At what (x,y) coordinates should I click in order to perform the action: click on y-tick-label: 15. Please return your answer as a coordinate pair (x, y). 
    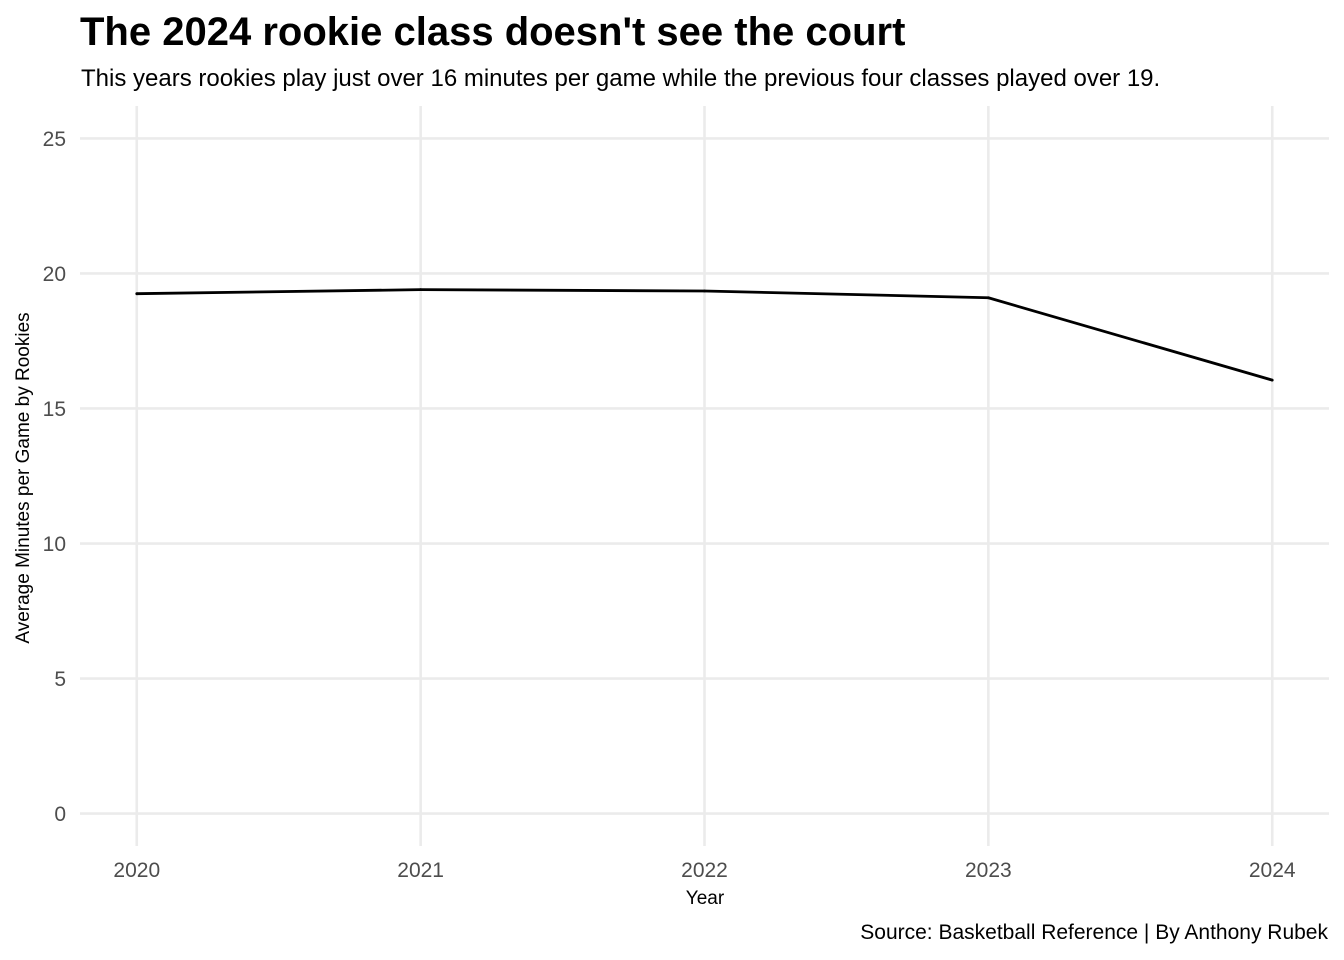
    Looking at the image, I should click on (54, 409).